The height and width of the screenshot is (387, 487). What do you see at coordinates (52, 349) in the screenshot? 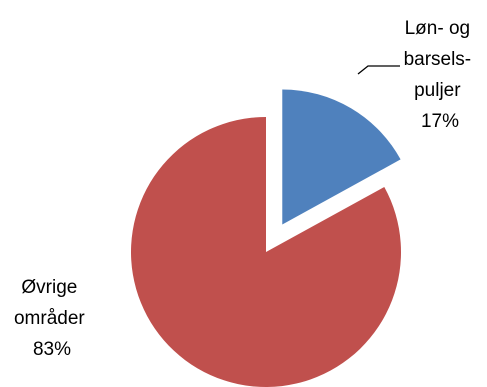
I see `slice-percent-label: 83%` at bounding box center [52, 349].